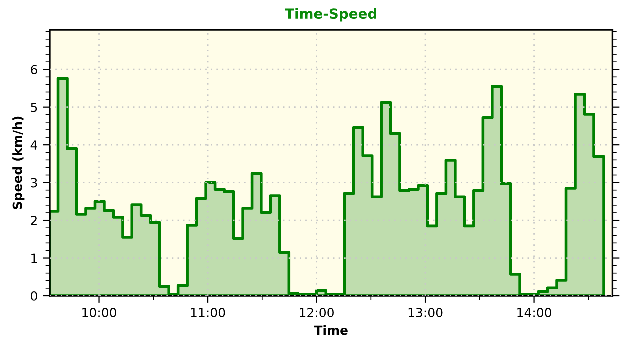 The height and width of the screenshot is (350, 640). What do you see at coordinates (34, 107) in the screenshot?
I see `y-tick-label: 5` at bounding box center [34, 107].